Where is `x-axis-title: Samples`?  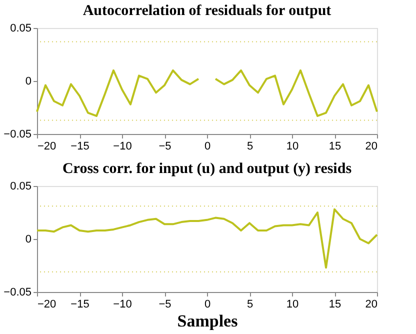 x-axis-title: Samples is located at coordinates (207, 321).